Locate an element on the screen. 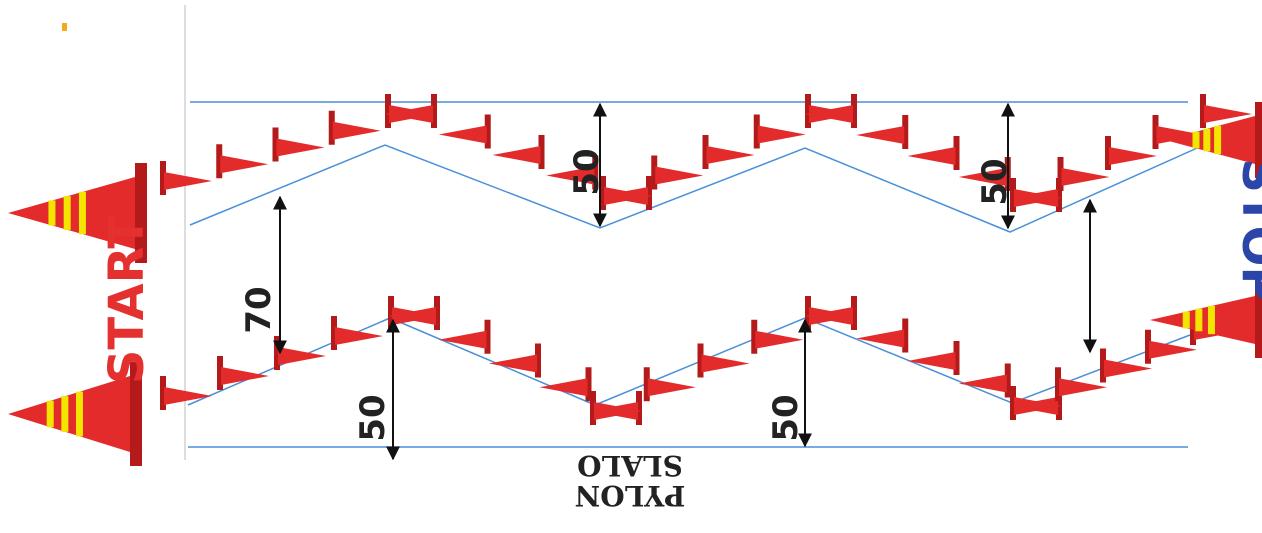  stop-label: STOP is located at coordinates (1246, 229).